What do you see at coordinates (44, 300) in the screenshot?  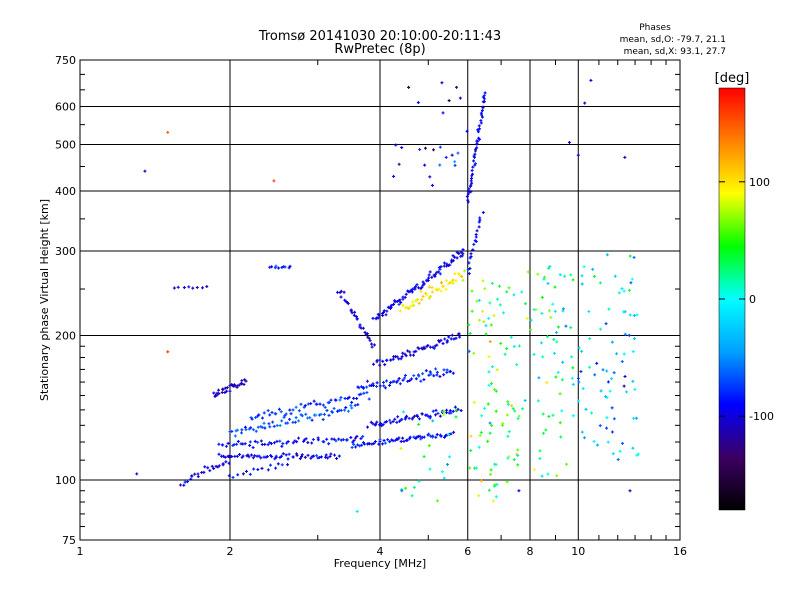 I see `y-axis-label: Stationary phase Virtual Height [km]` at bounding box center [44, 300].